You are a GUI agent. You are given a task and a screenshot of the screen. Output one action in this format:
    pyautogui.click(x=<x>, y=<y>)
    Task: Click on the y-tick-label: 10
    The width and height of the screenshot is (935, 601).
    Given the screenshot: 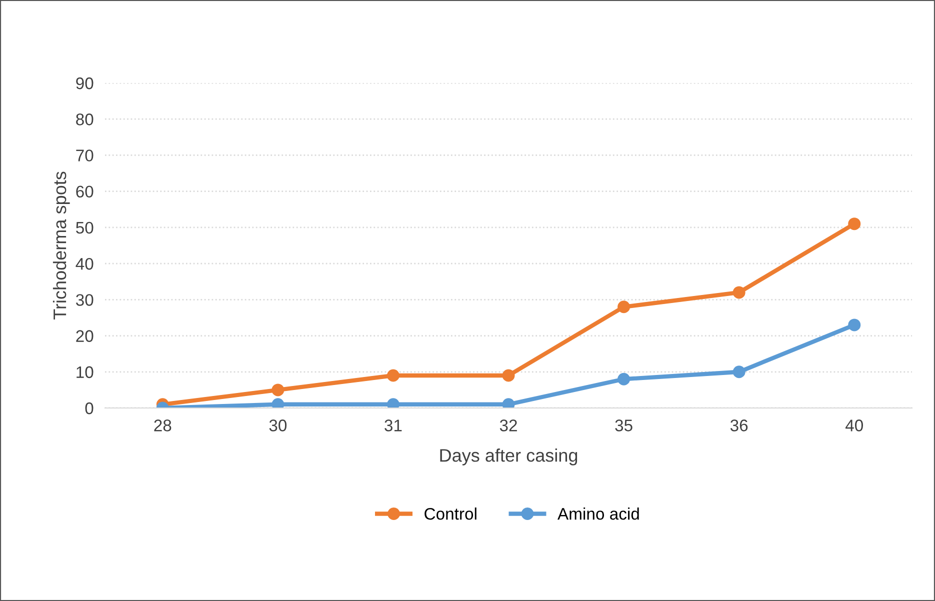 What is the action you would take?
    pyautogui.click(x=85, y=372)
    